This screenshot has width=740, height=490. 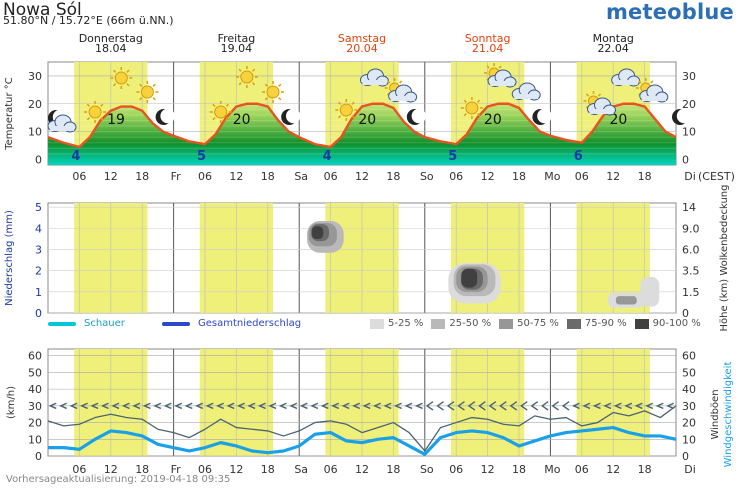 I want to click on legend-shower-swatch, so click(x=62, y=323).